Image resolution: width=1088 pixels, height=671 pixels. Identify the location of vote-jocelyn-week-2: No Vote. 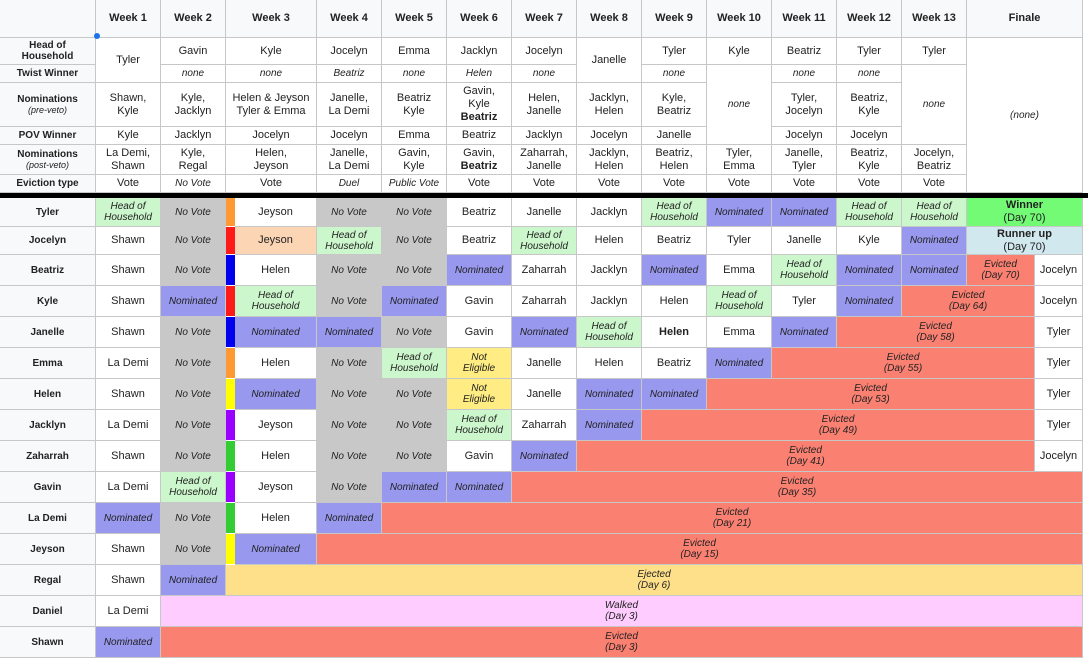
(193, 241).